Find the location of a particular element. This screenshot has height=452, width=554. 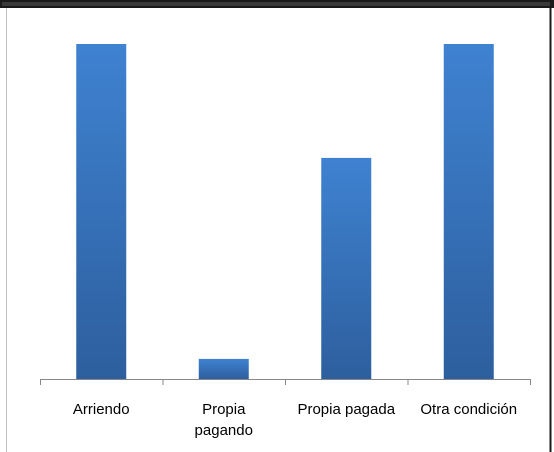

bar-propia-pagando is located at coordinates (223, 368).